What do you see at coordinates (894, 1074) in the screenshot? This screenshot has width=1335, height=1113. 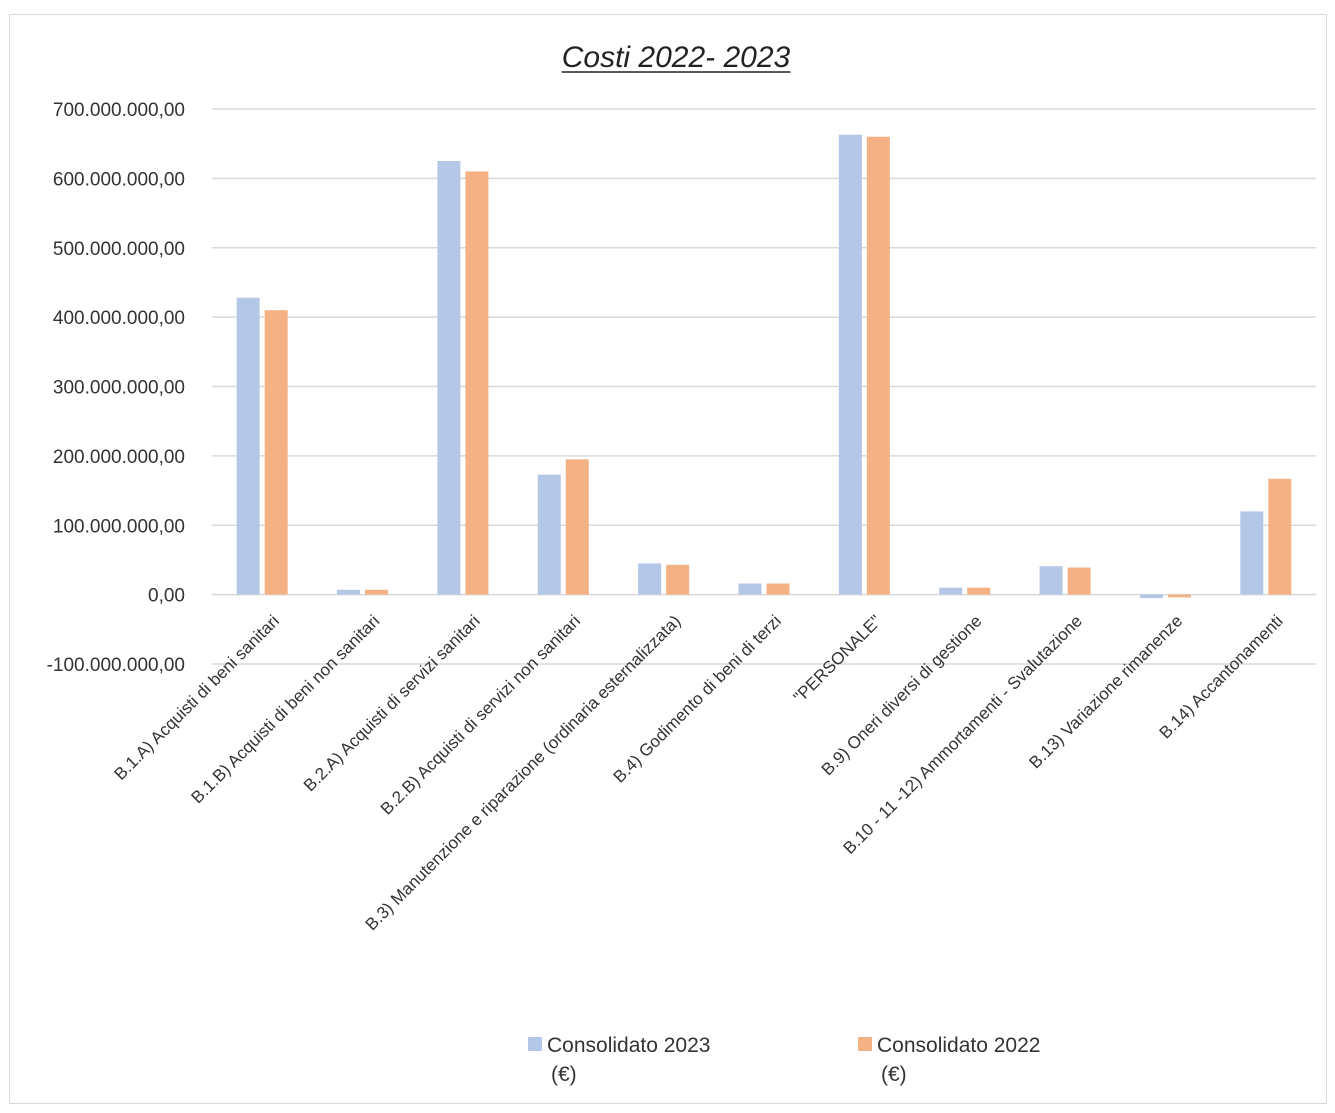 I see `legend-label-2022-unit: (€)` at bounding box center [894, 1074].